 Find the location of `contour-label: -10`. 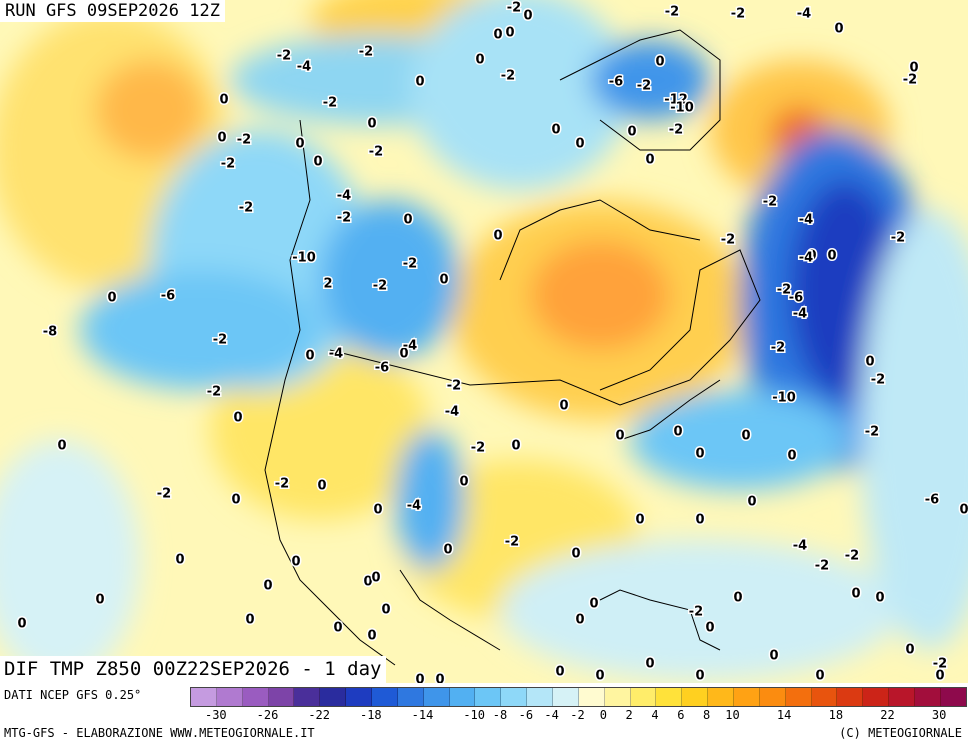

contour-label: -10 is located at coordinates (682, 108).